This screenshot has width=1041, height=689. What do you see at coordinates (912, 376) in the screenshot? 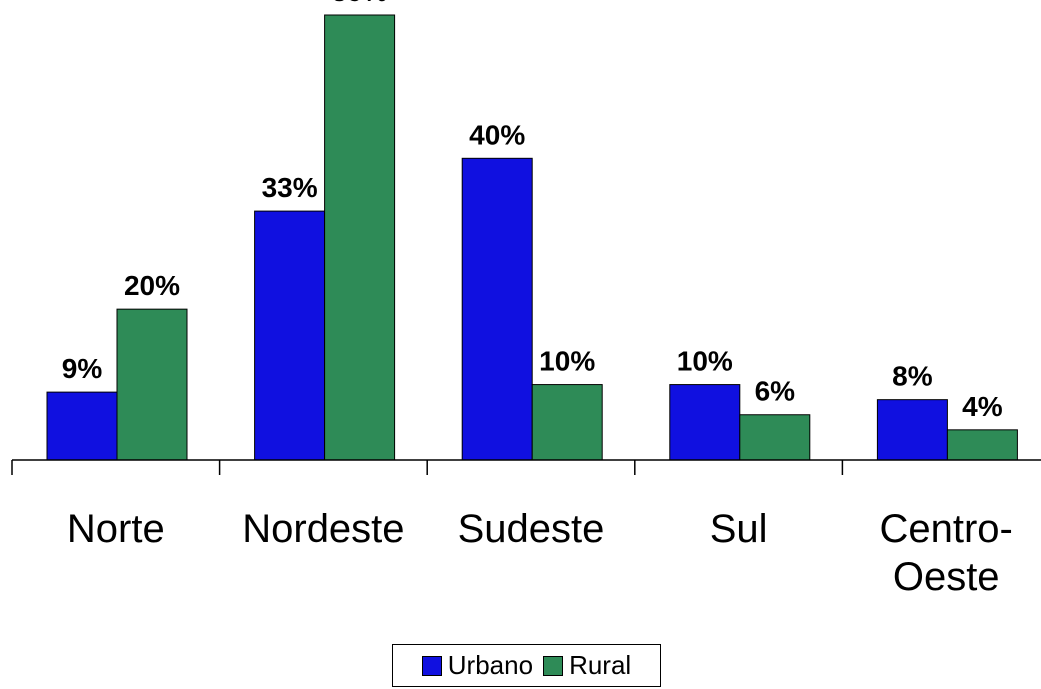
I see `value-label: 8%` at bounding box center [912, 376].